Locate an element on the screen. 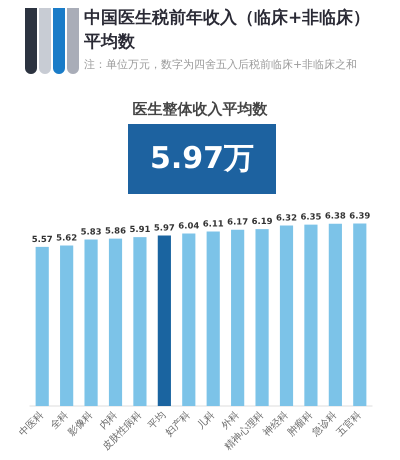 The height and width of the screenshot is (460, 400). data-label: 5.57 is located at coordinates (42, 239).